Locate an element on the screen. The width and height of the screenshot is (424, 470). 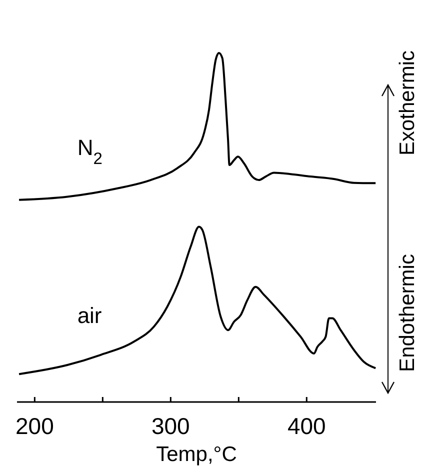
x-axis-title: Temp,°C is located at coordinates (196, 454).